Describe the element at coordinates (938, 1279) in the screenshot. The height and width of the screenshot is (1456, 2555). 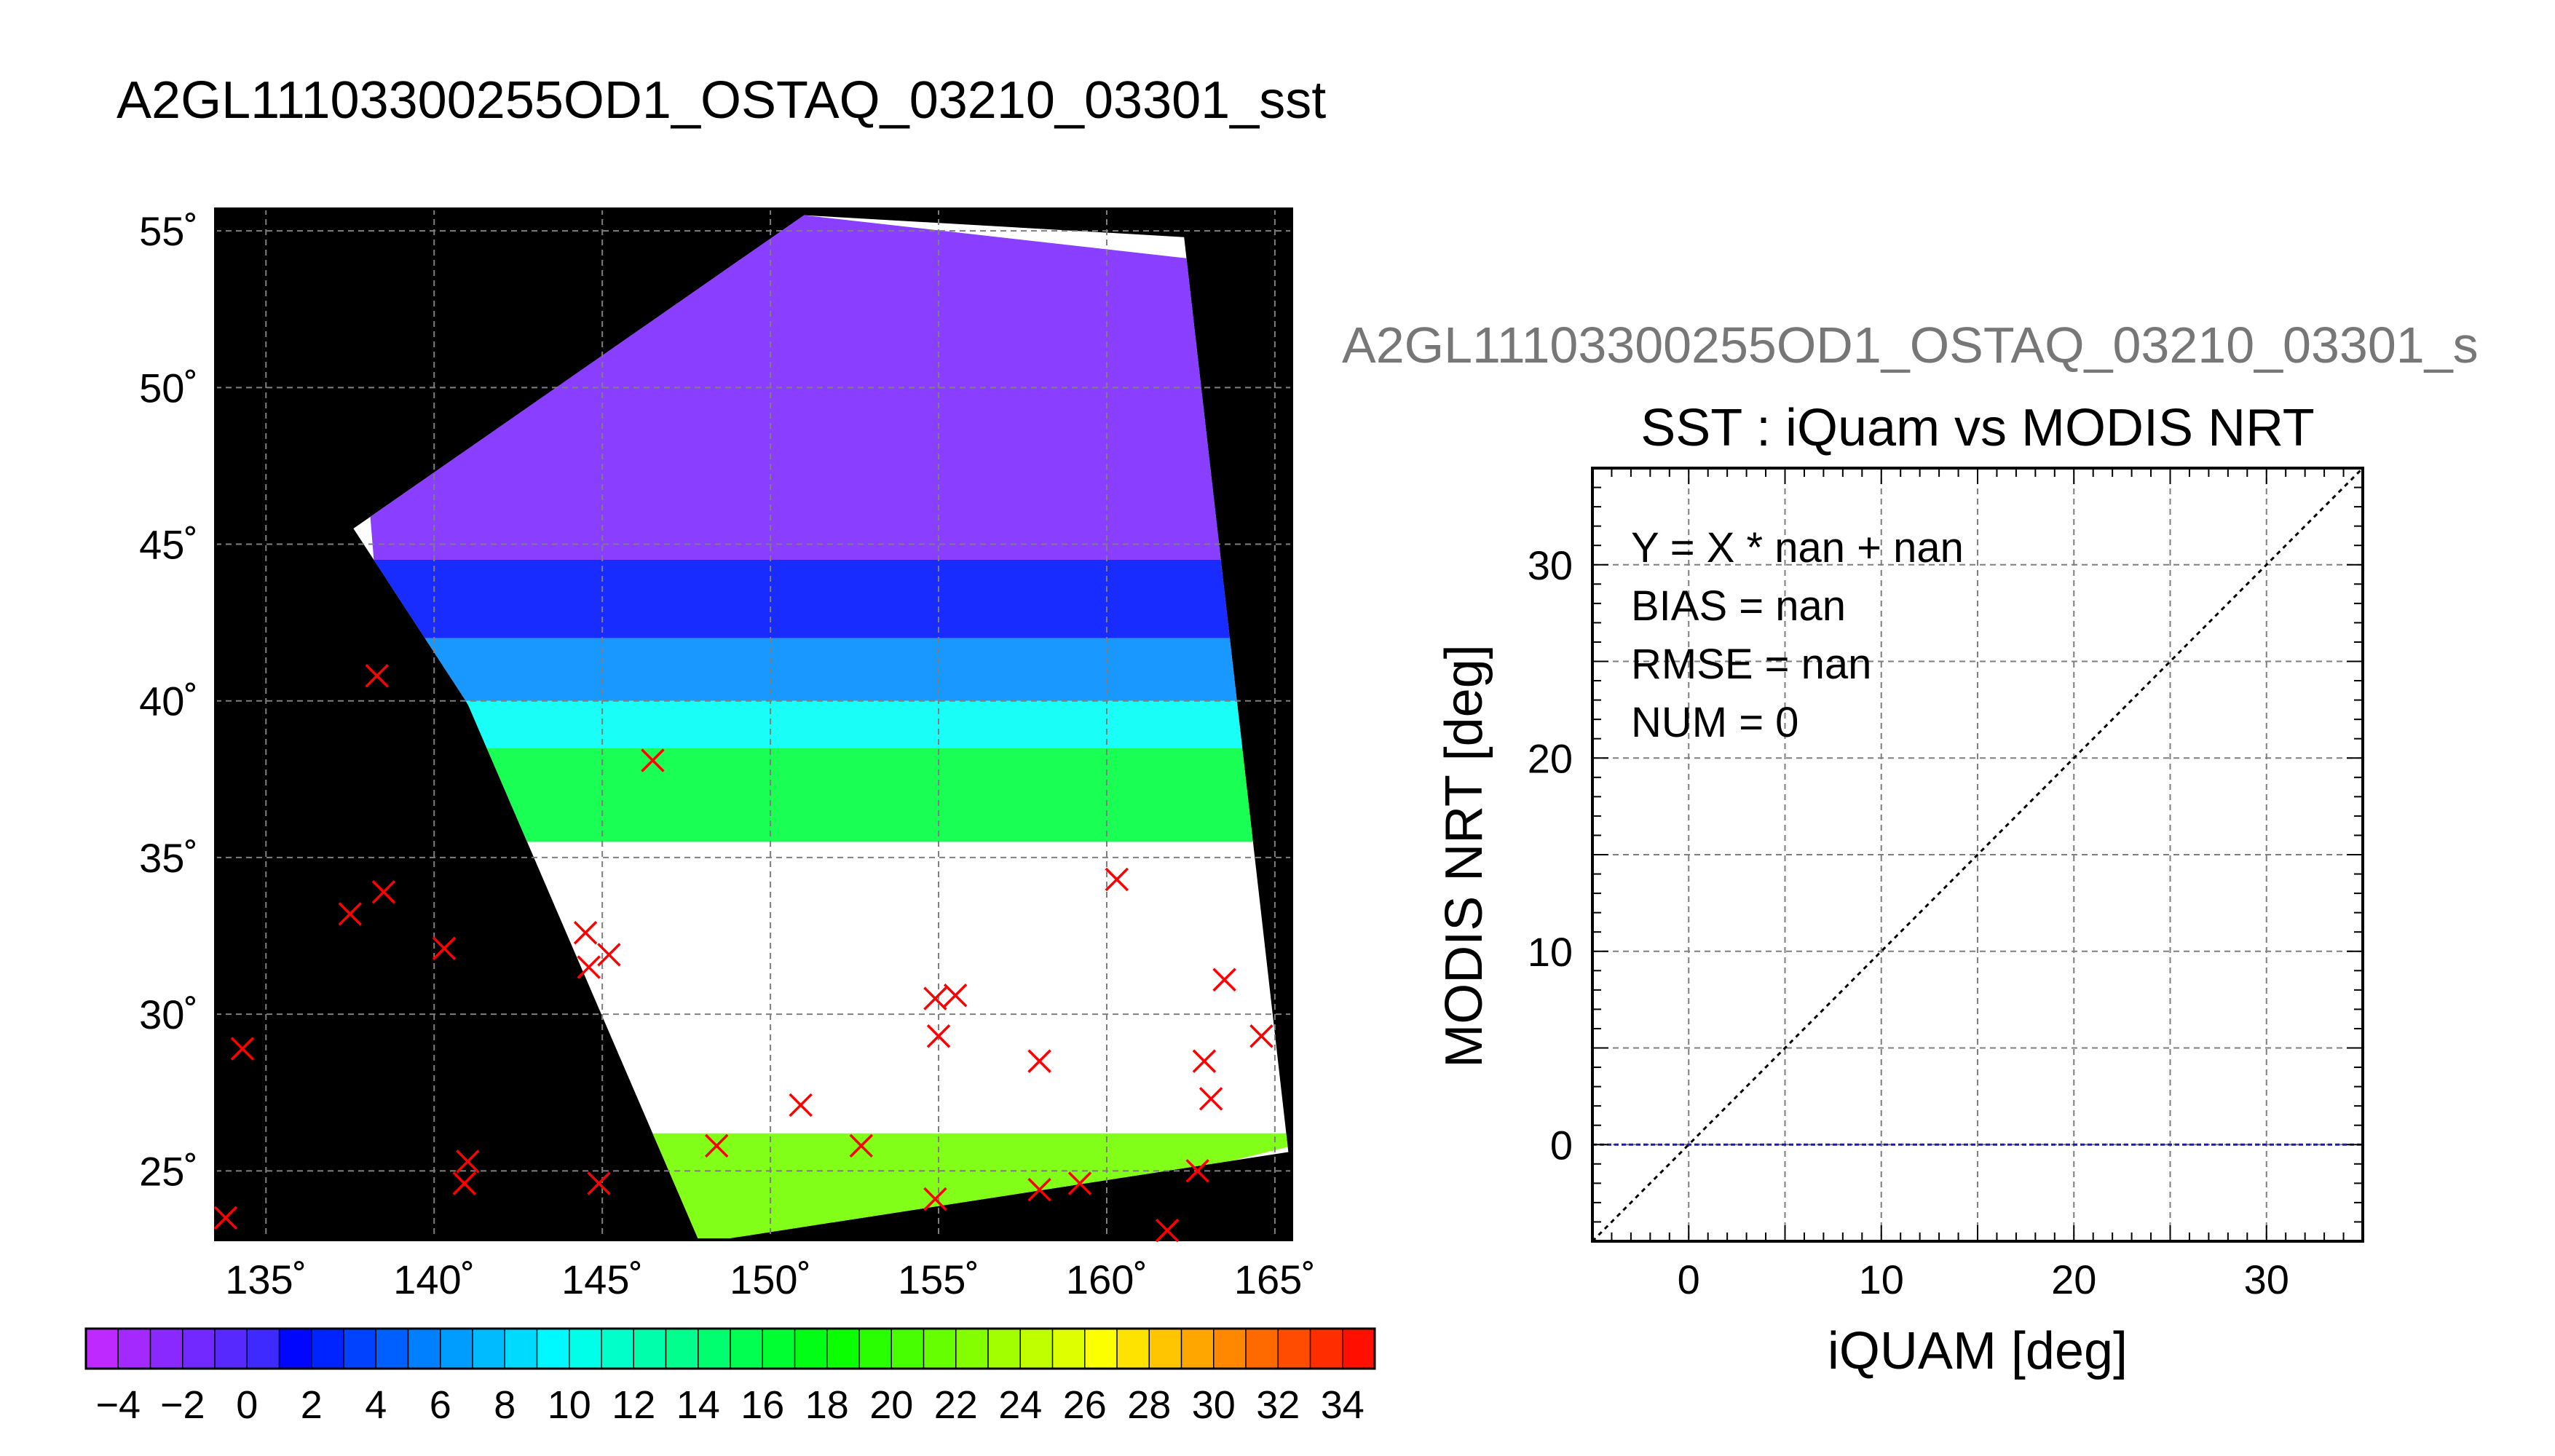
I see `map-x-tick-label: 155˚` at that location.